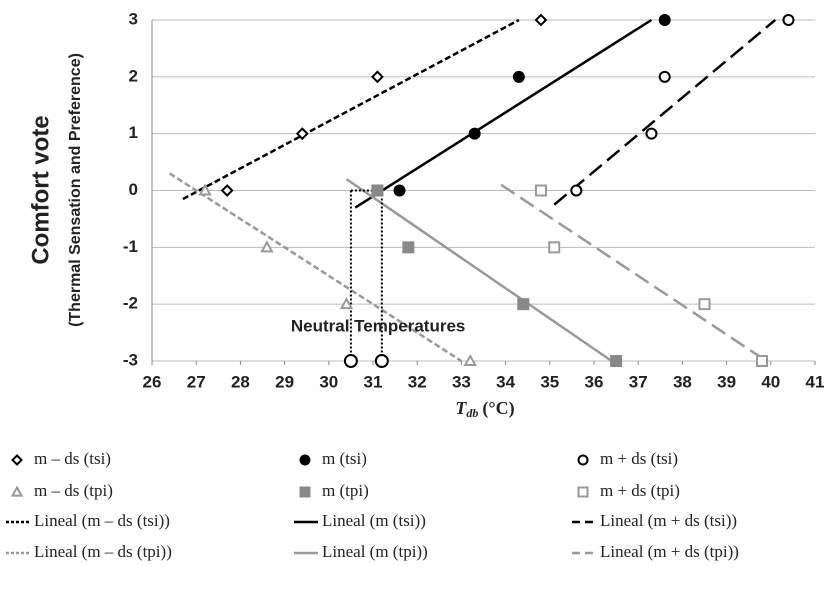 This screenshot has height=597, width=837. What do you see at coordinates (196, 381) in the screenshot?
I see `x-tick-label: 27` at bounding box center [196, 381].